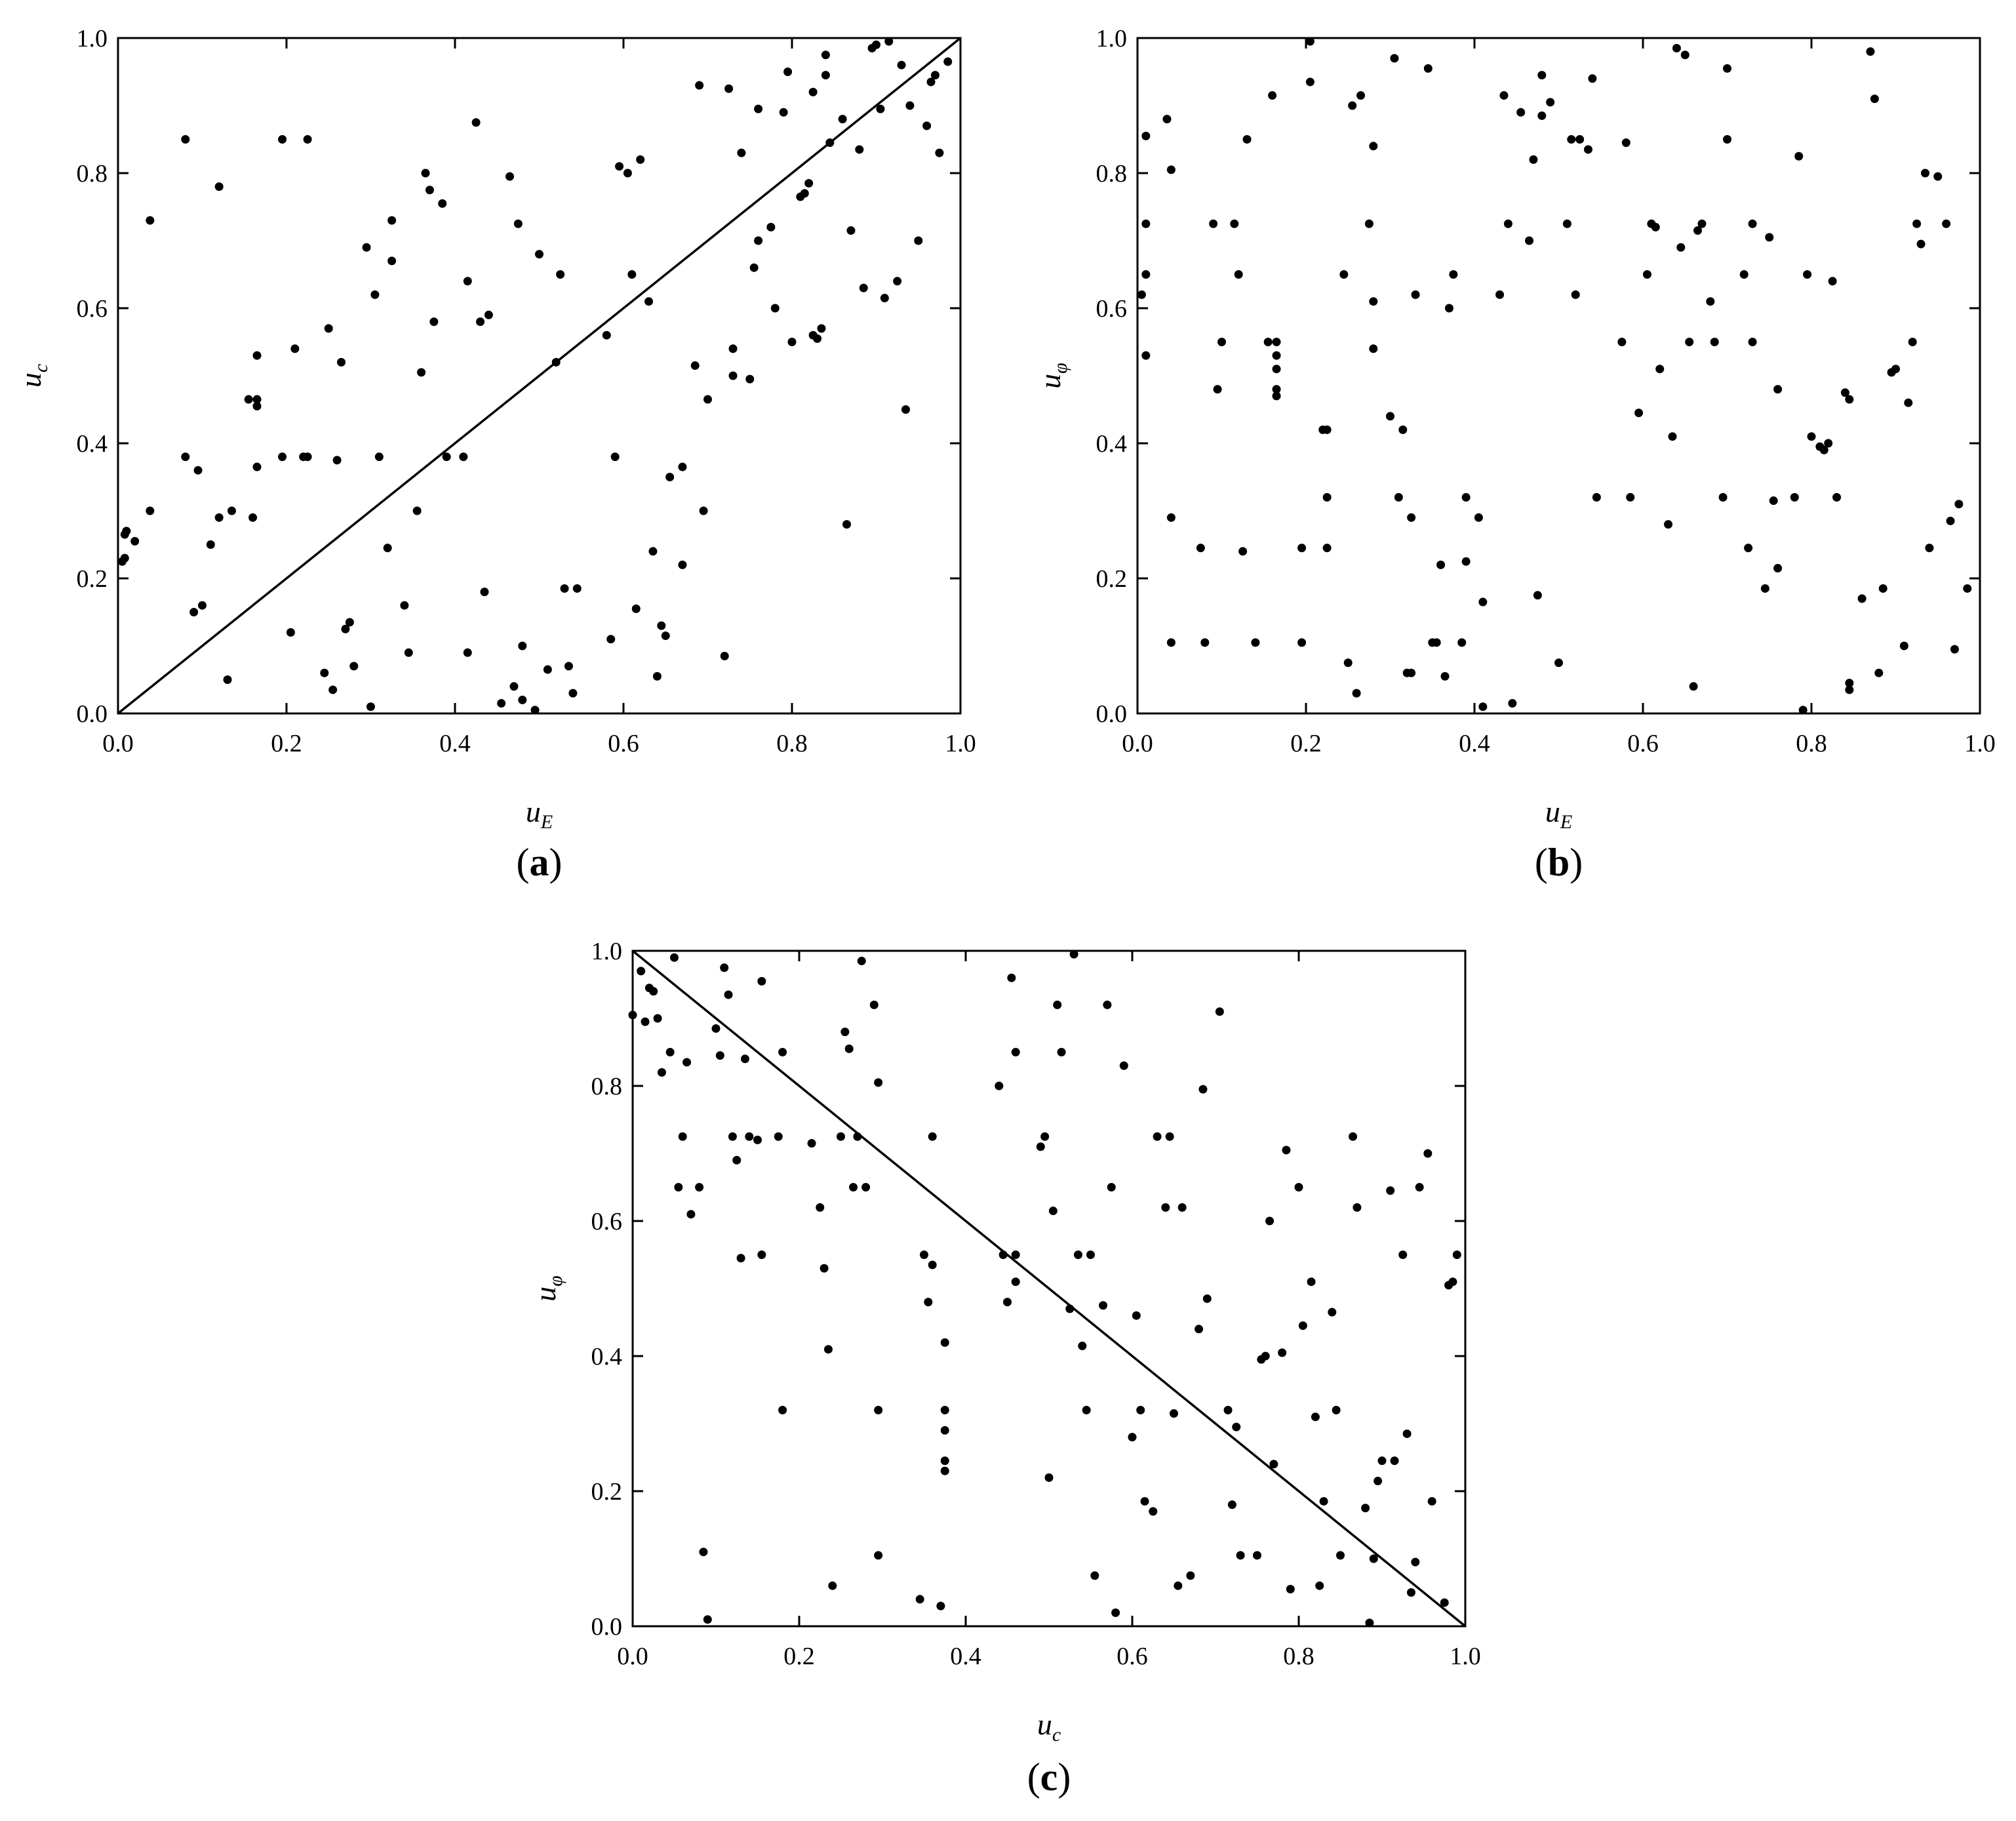 The height and width of the screenshot is (1821, 2016). What do you see at coordinates (539, 862) in the screenshot?
I see `panel-letter: a` at bounding box center [539, 862].